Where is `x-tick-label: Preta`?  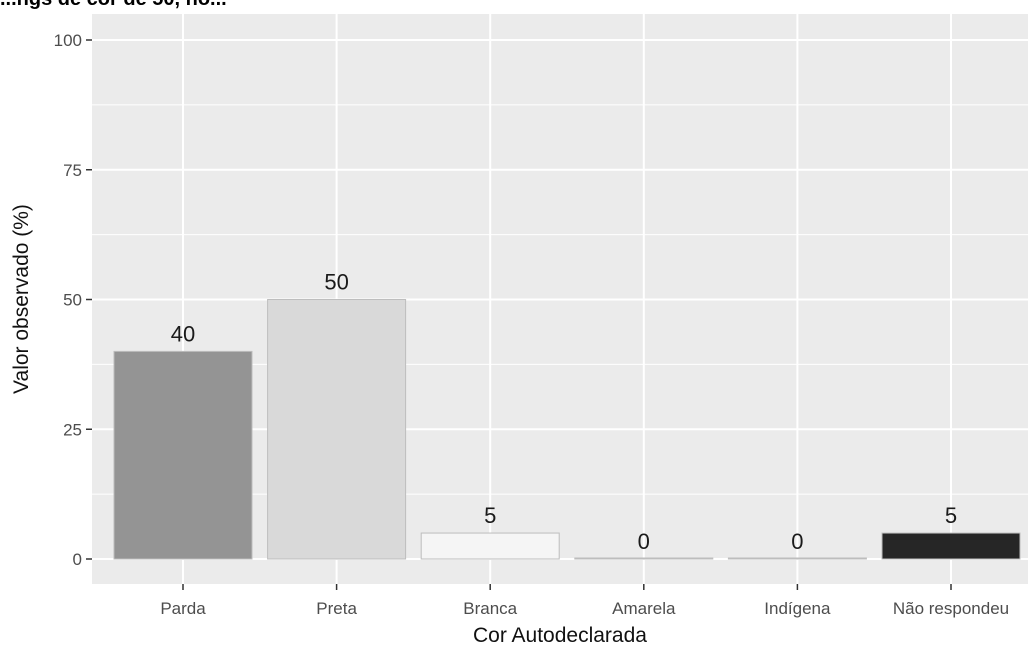
x-tick-label: Preta is located at coordinates (336, 608).